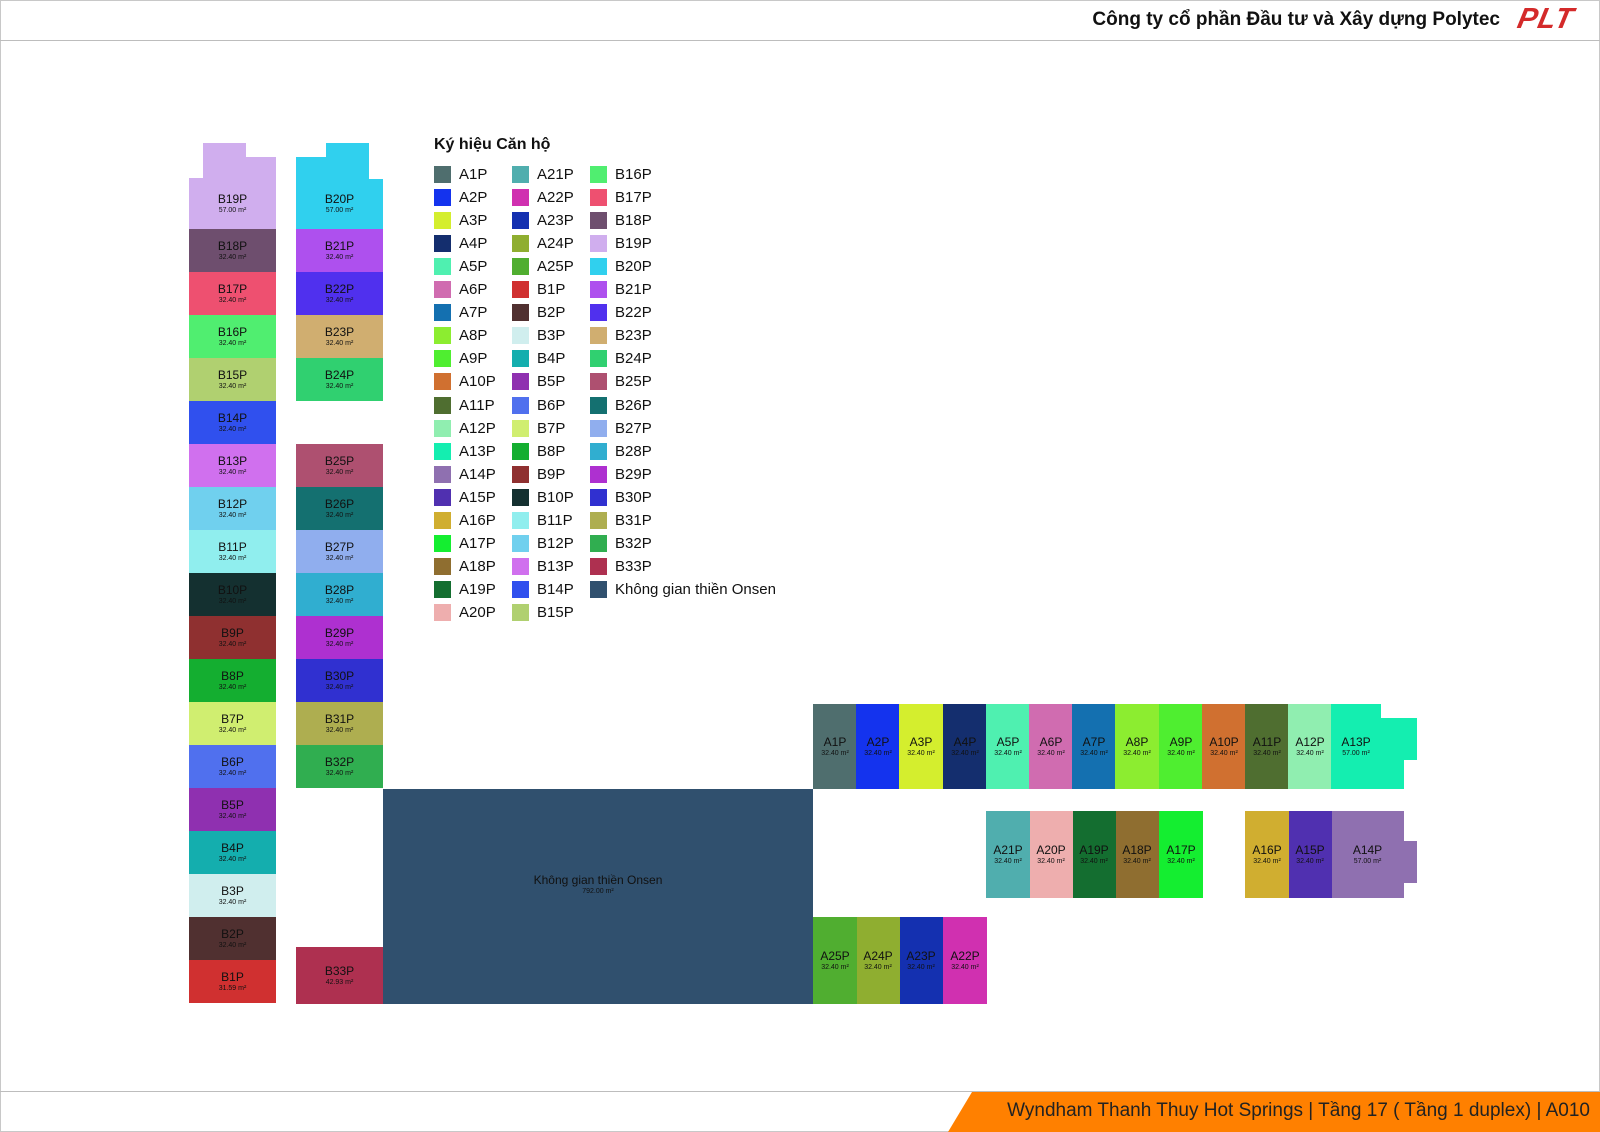 This screenshot has width=1600, height=1132. I want to click on unit-text: A13P 57.00 m², so click(1356, 746).